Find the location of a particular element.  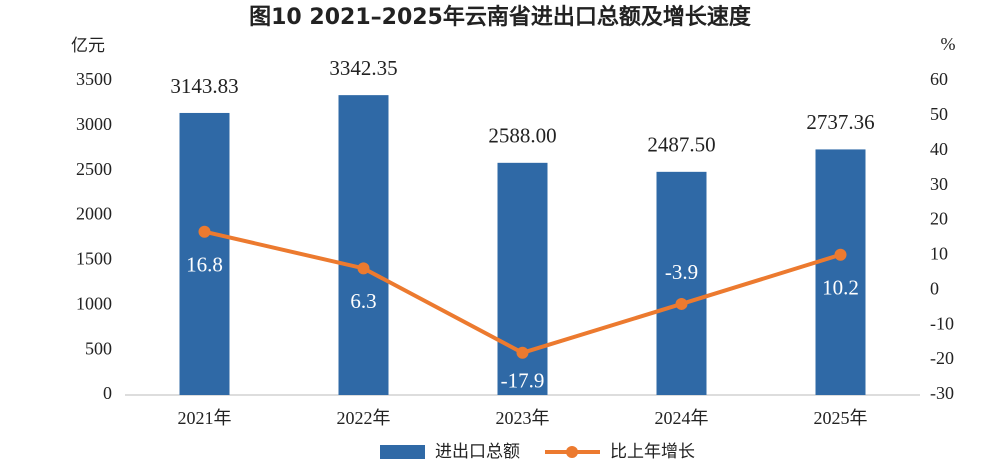

legend-swatch-marker is located at coordinates (572, 452).